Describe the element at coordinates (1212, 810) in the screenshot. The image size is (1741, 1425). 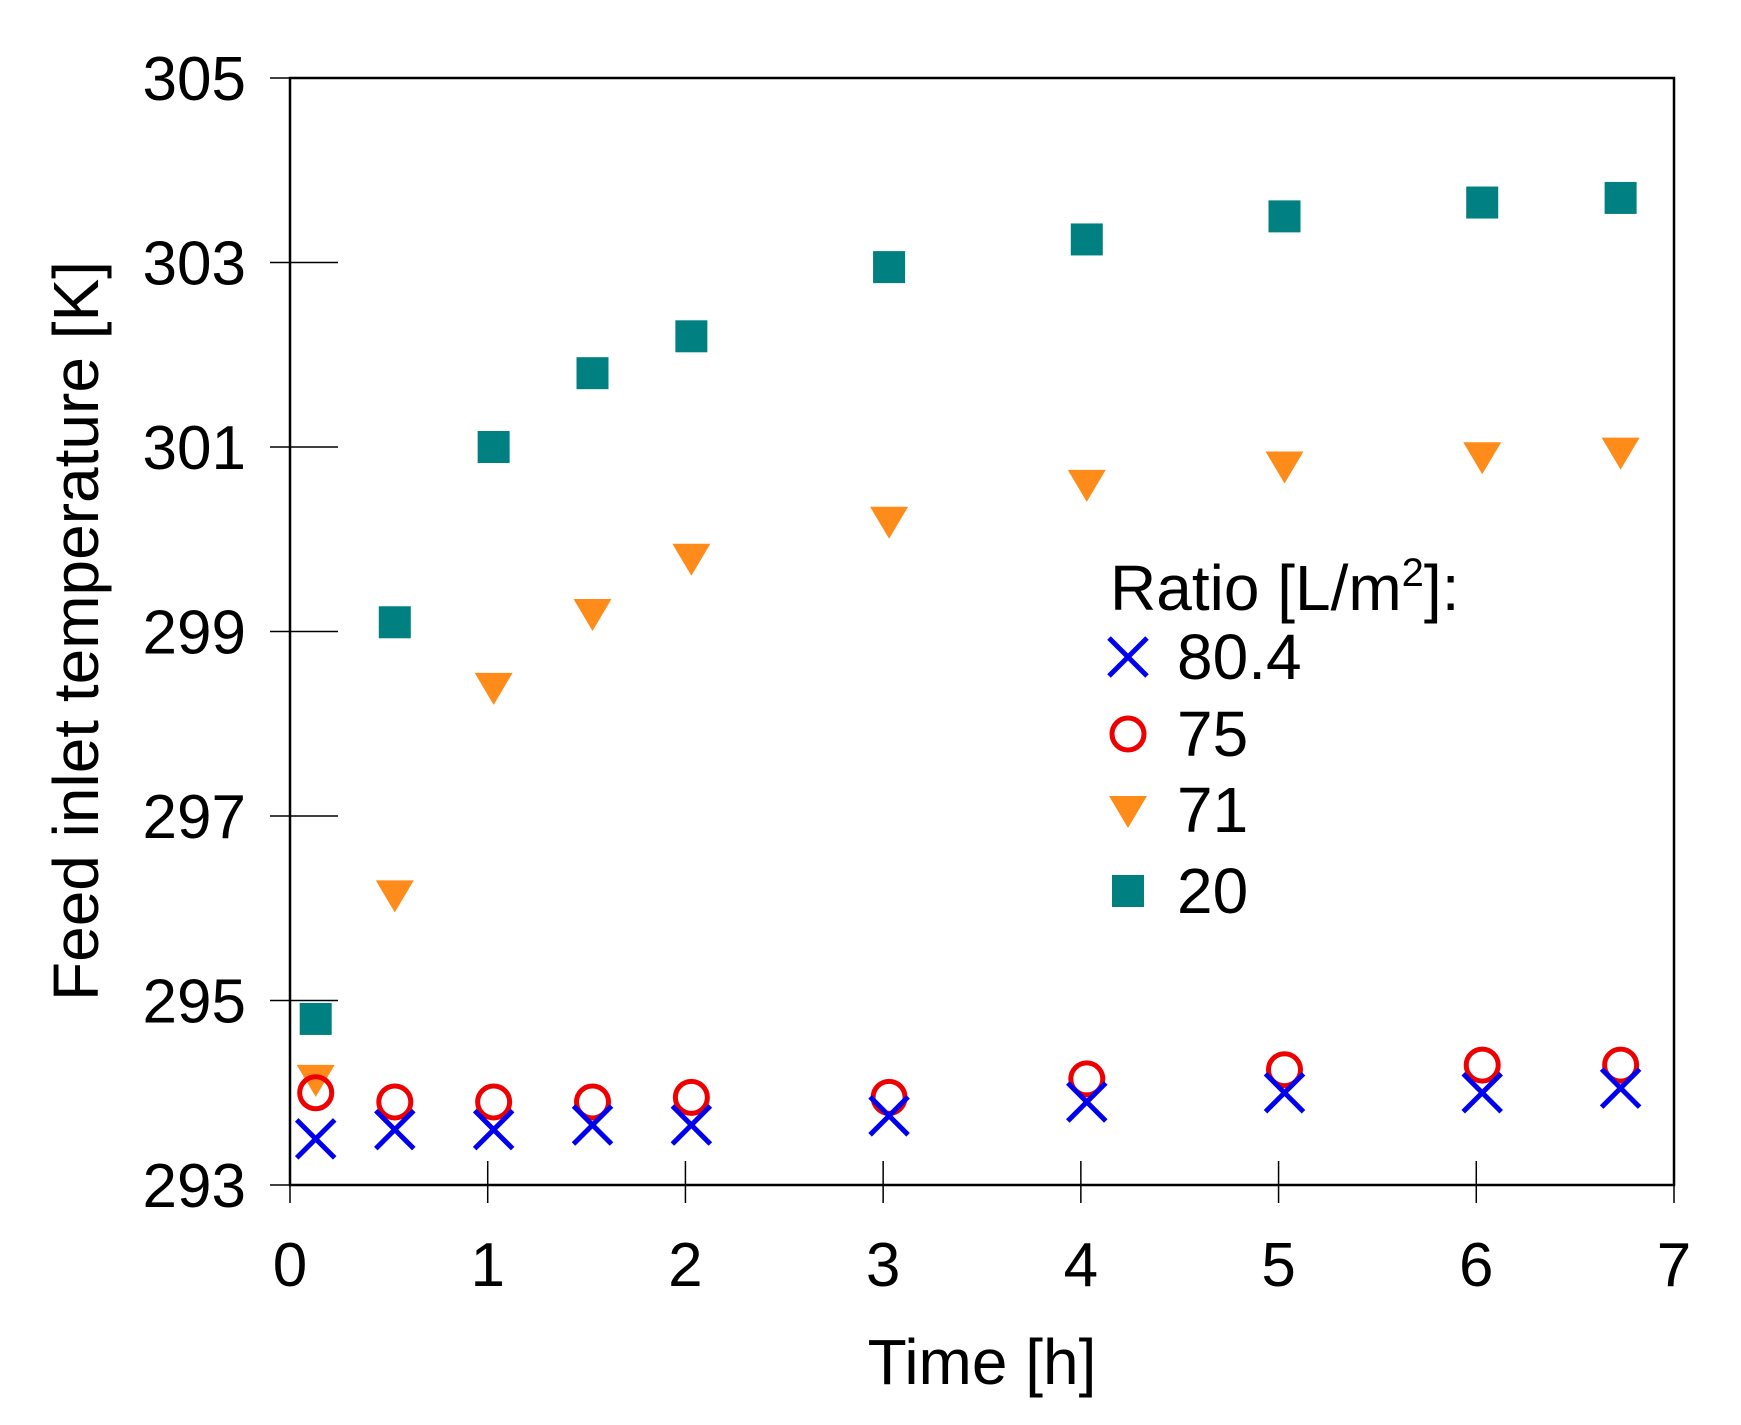
I see `legend-label: 71` at that location.